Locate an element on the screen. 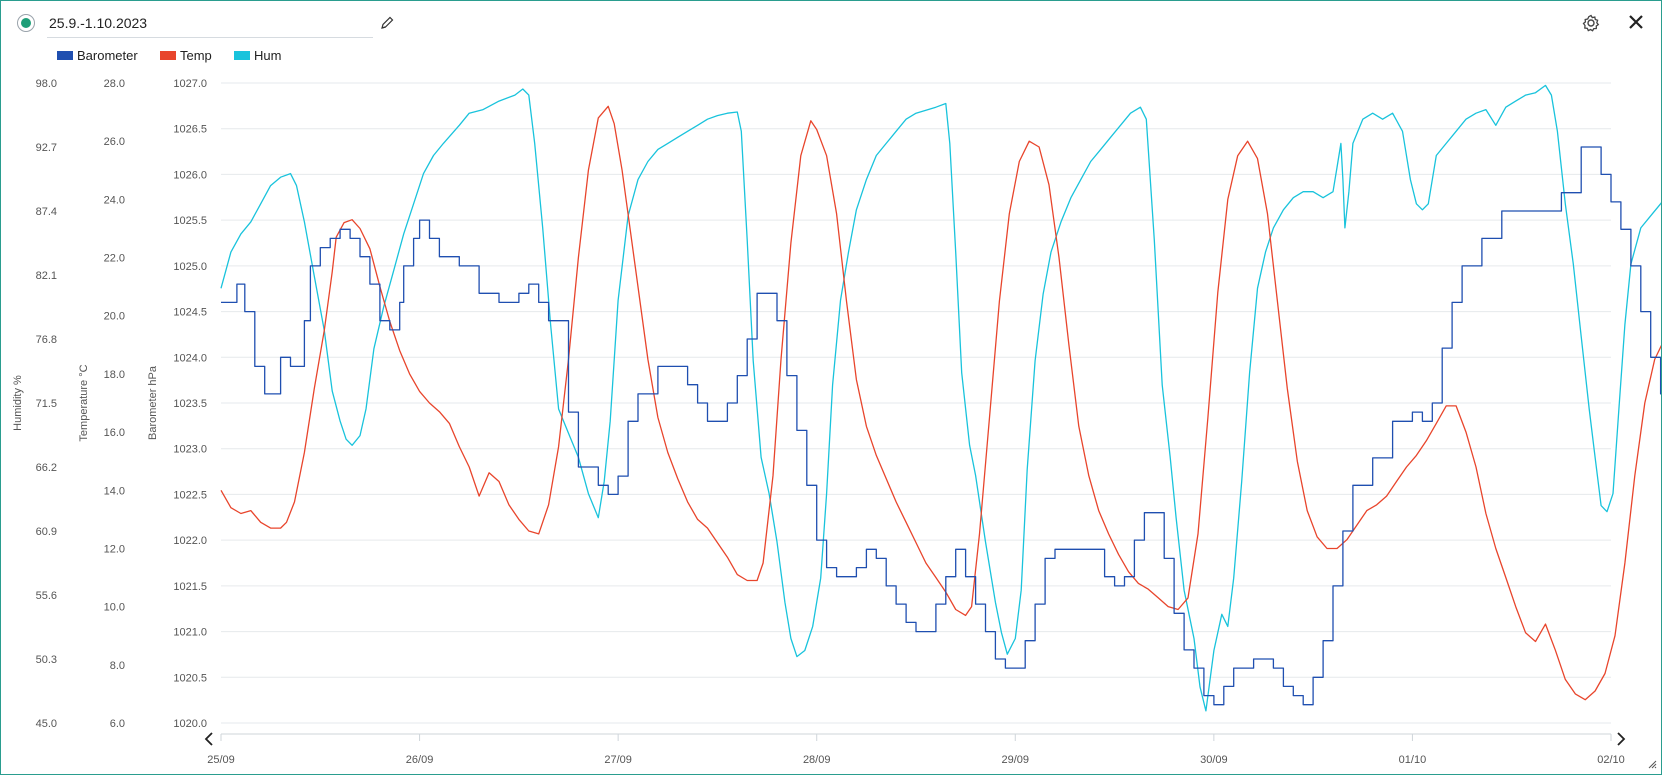 The height and width of the screenshot is (775, 1662). legend-swatch-barometer is located at coordinates (65, 55).